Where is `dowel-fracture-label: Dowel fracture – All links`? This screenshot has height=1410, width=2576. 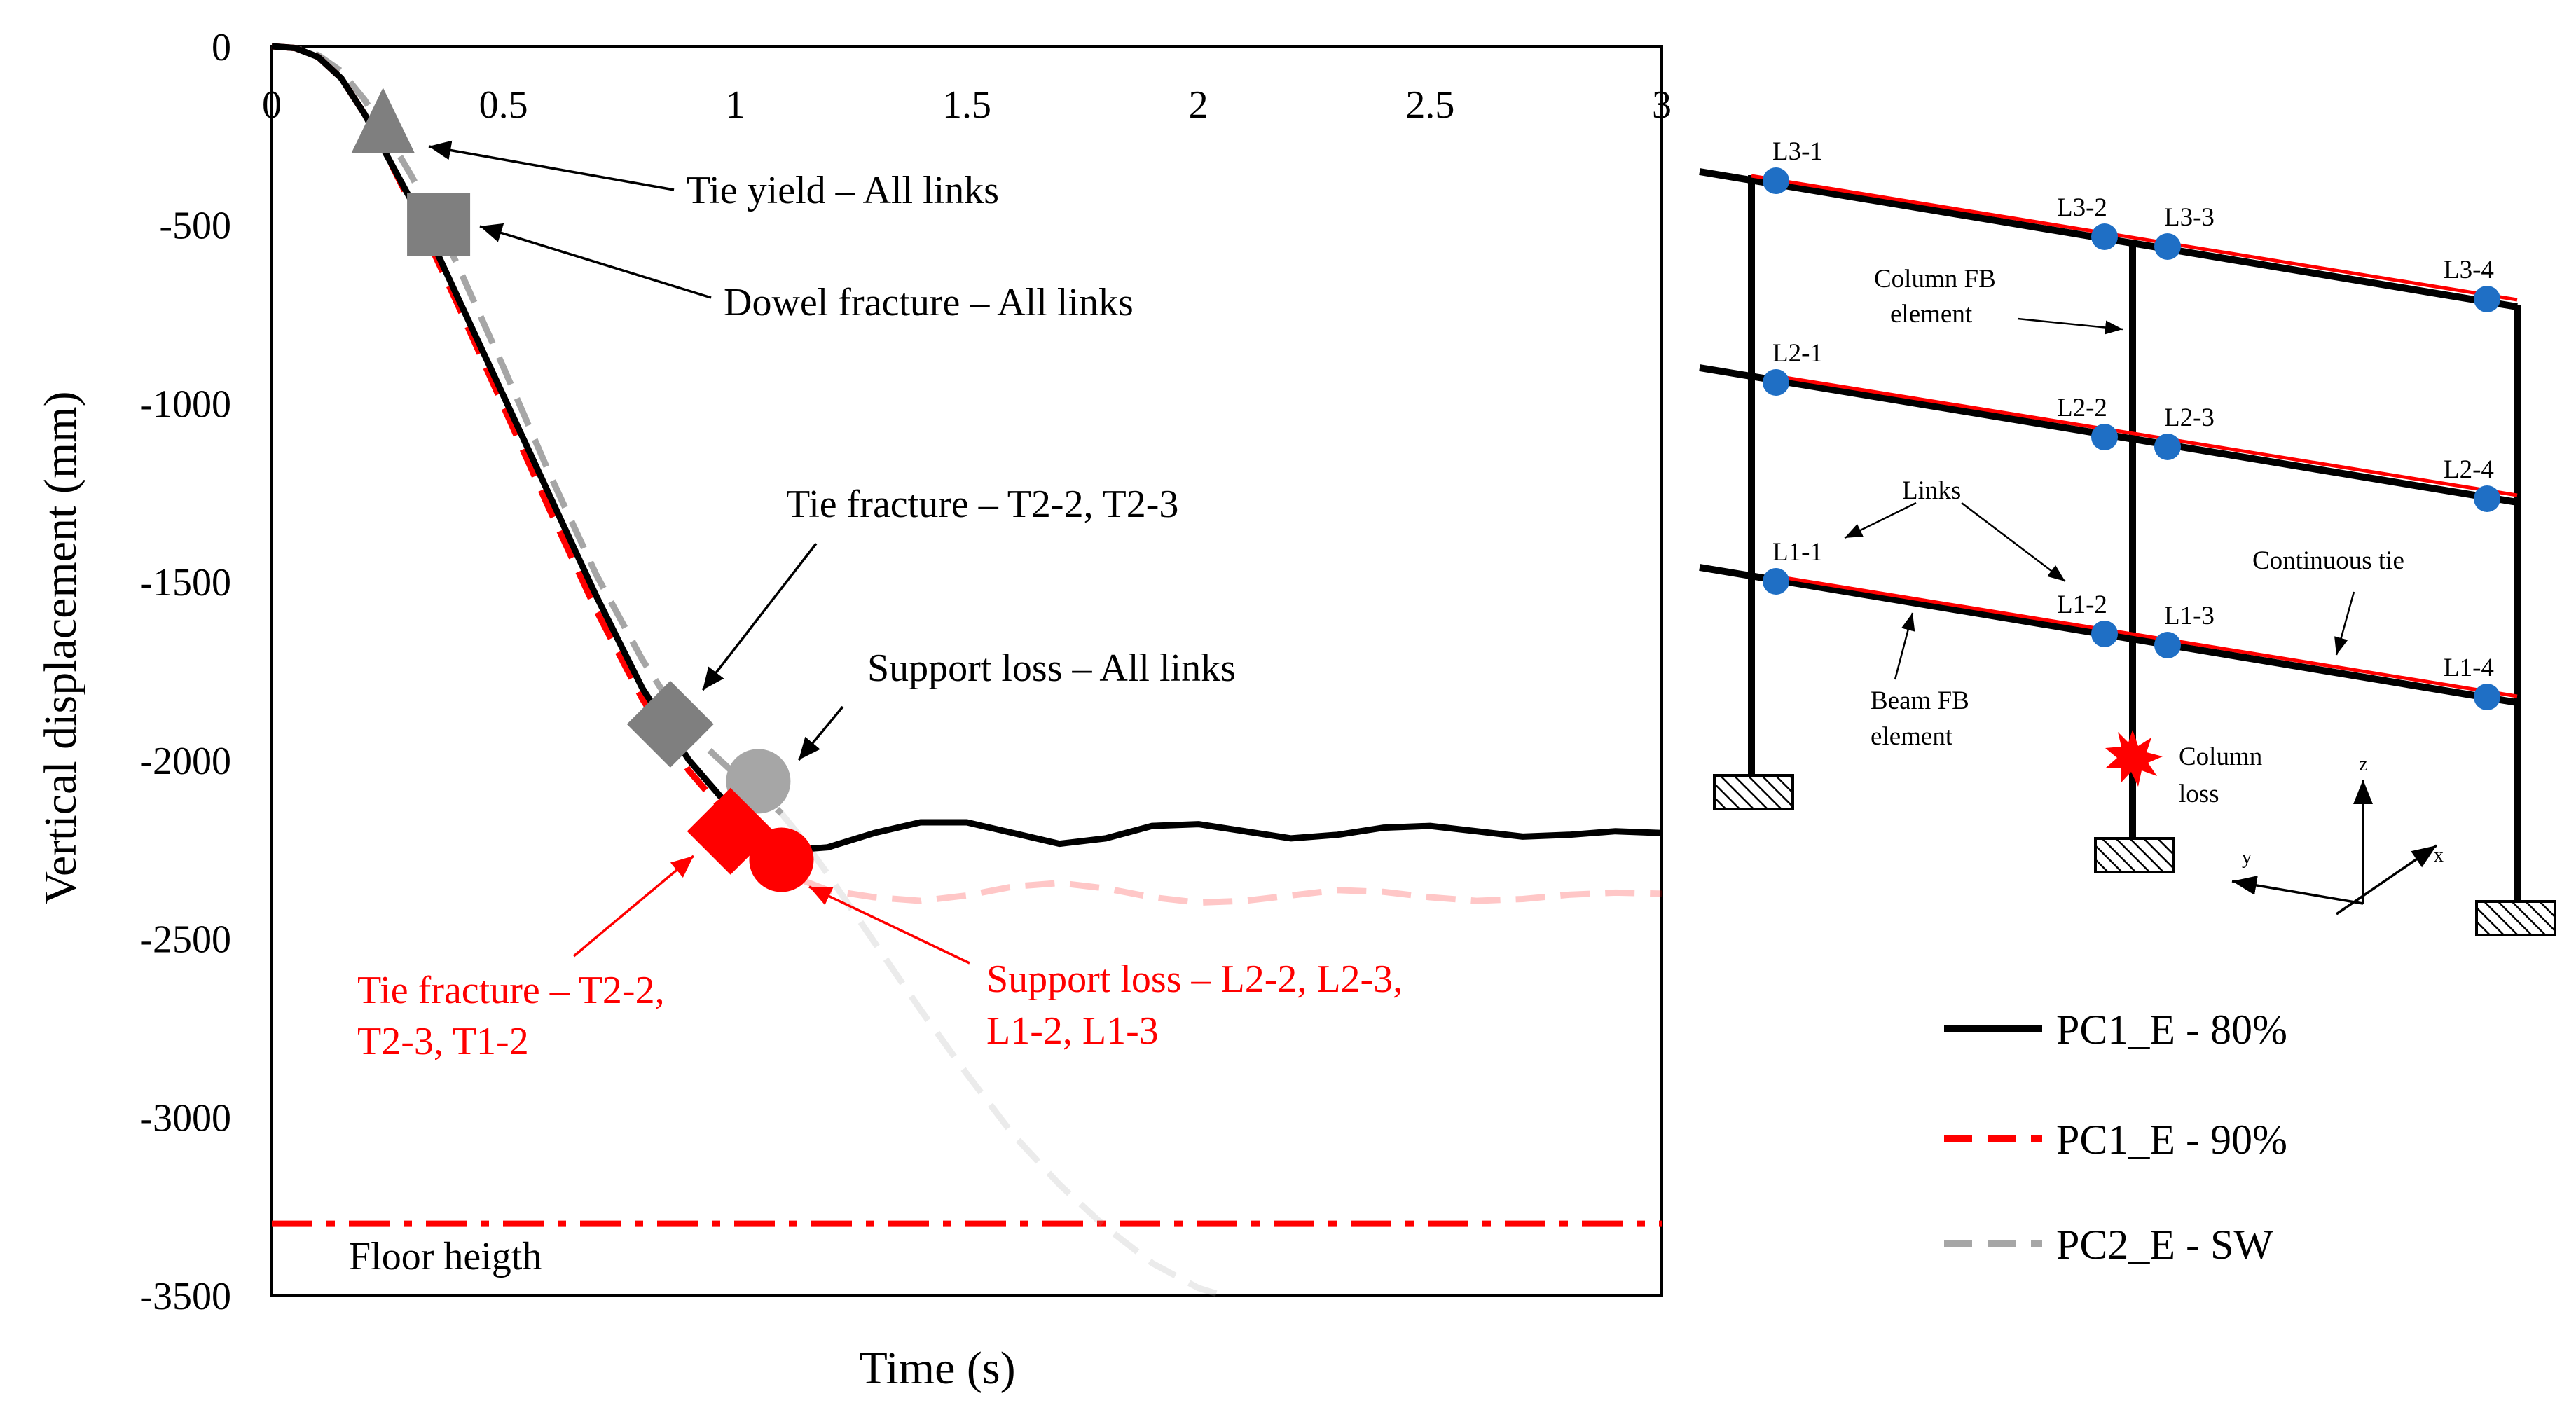
dowel-fracture-label: Dowel fracture – All links is located at coordinates (929, 302).